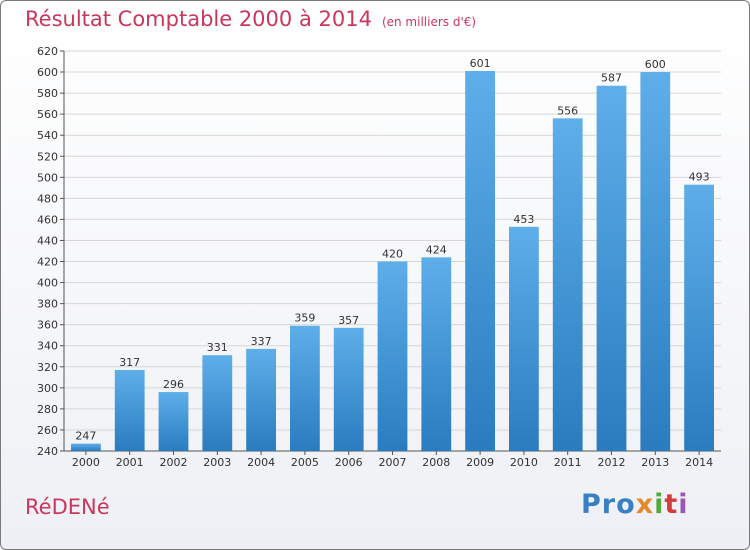 The width and height of the screenshot is (750, 550). What do you see at coordinates (626, 504) in the screenshot?
I see `logo-letter: o` at bounding box center [626, 504].